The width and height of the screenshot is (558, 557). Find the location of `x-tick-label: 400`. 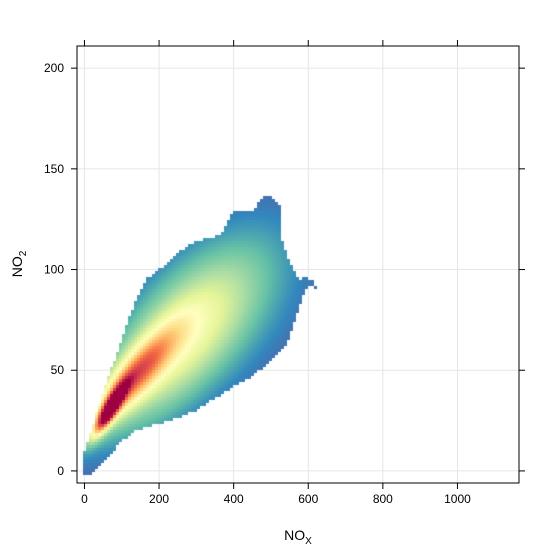

x-tick-label: 400 is located at coordinates (234, 499).